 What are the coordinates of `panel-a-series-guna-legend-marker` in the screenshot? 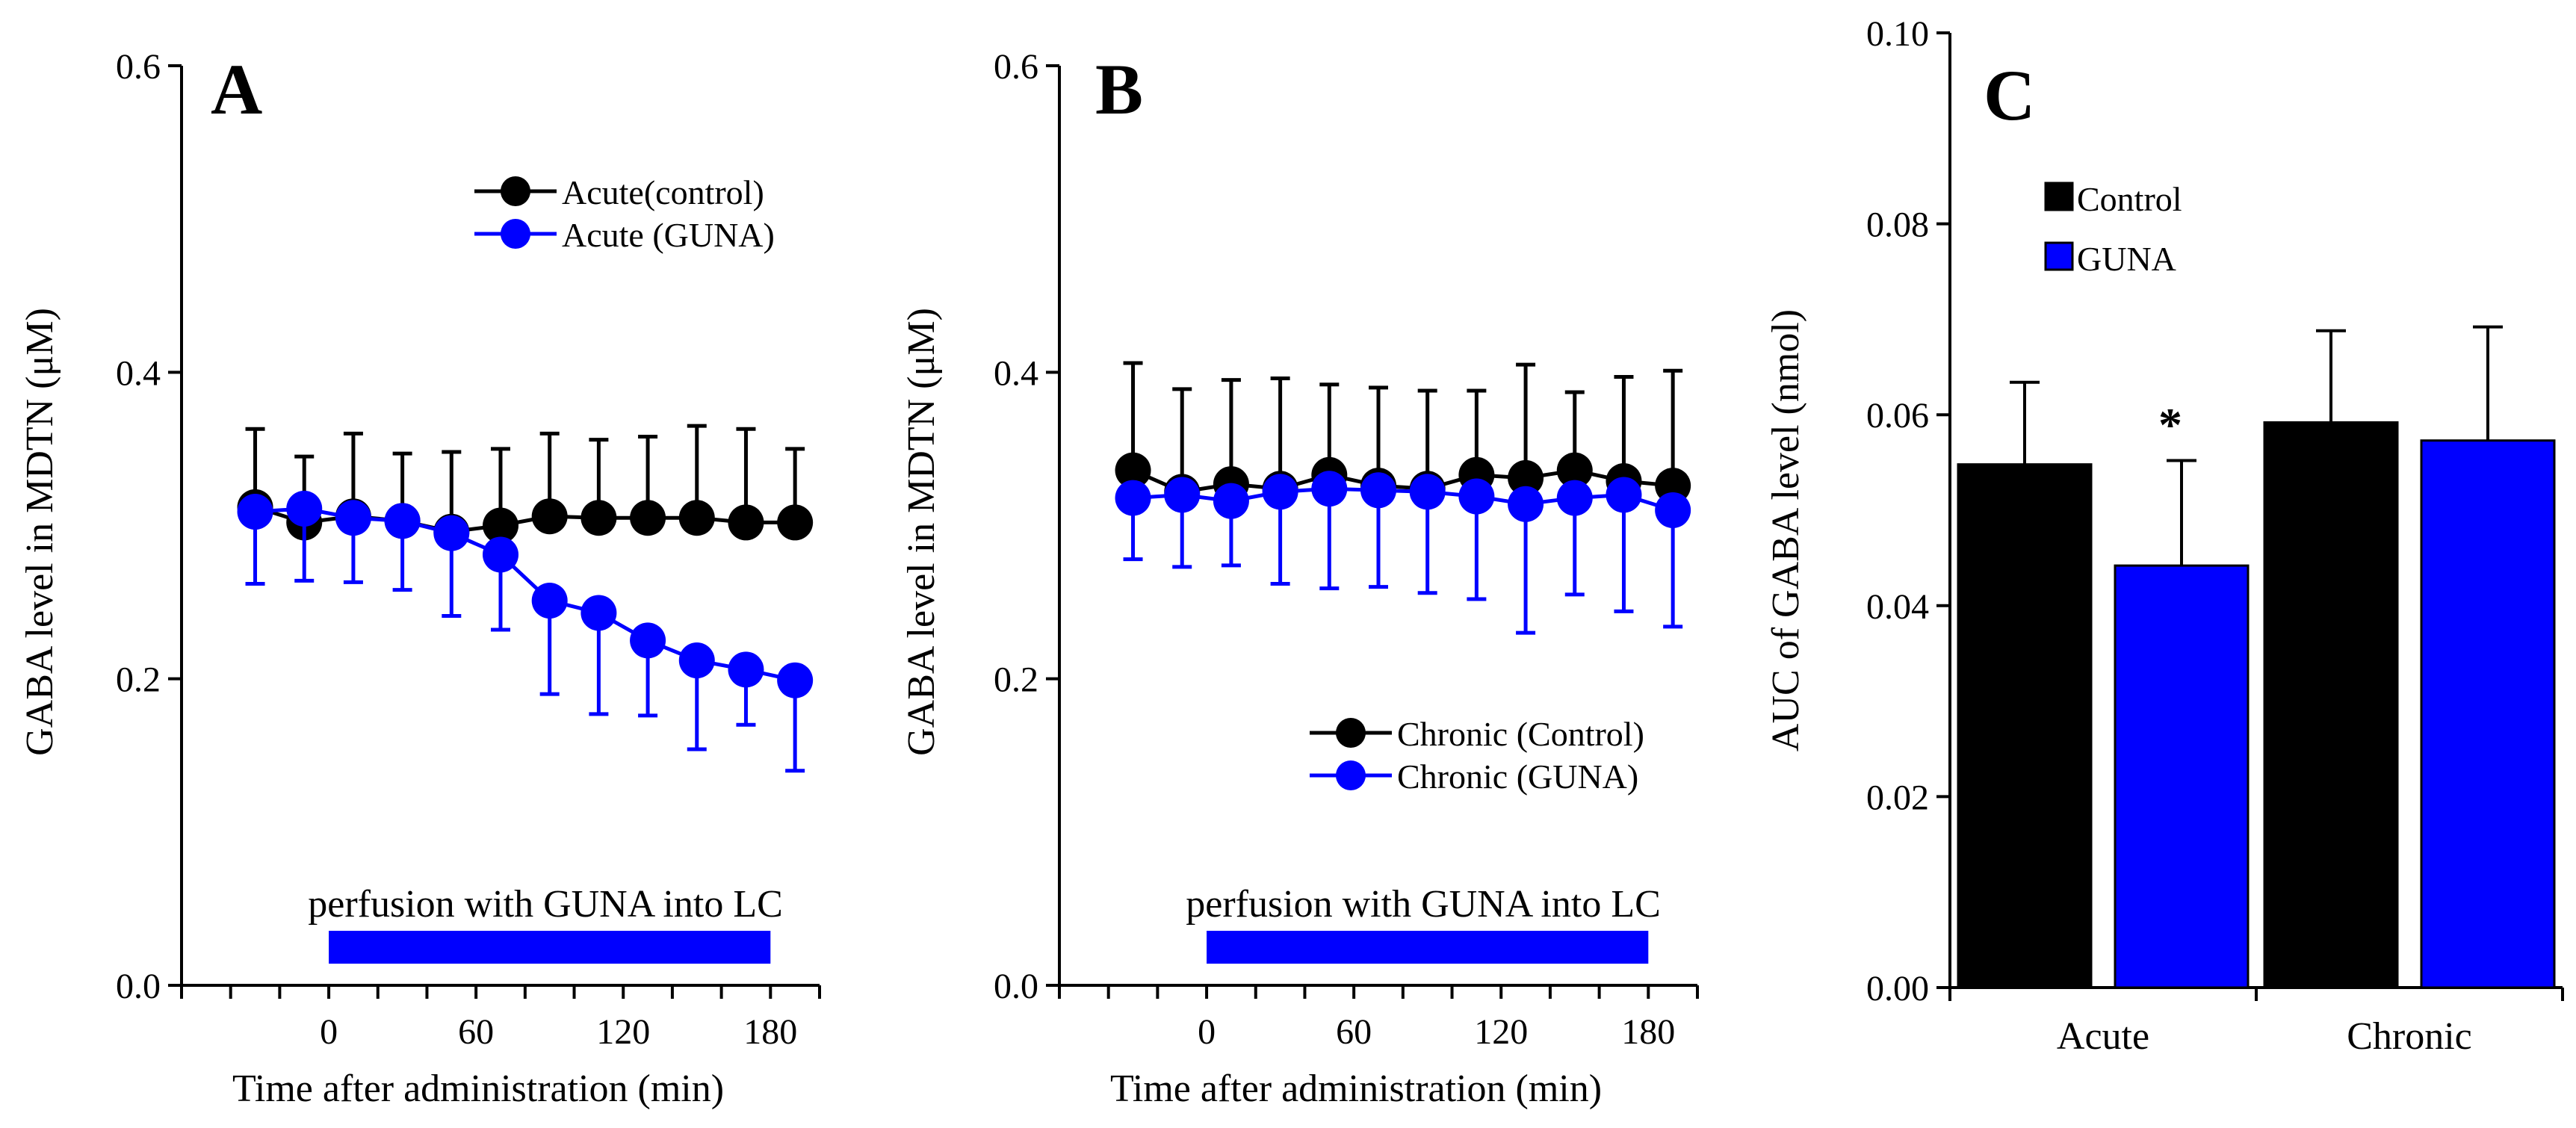 It's located at (515, 234).